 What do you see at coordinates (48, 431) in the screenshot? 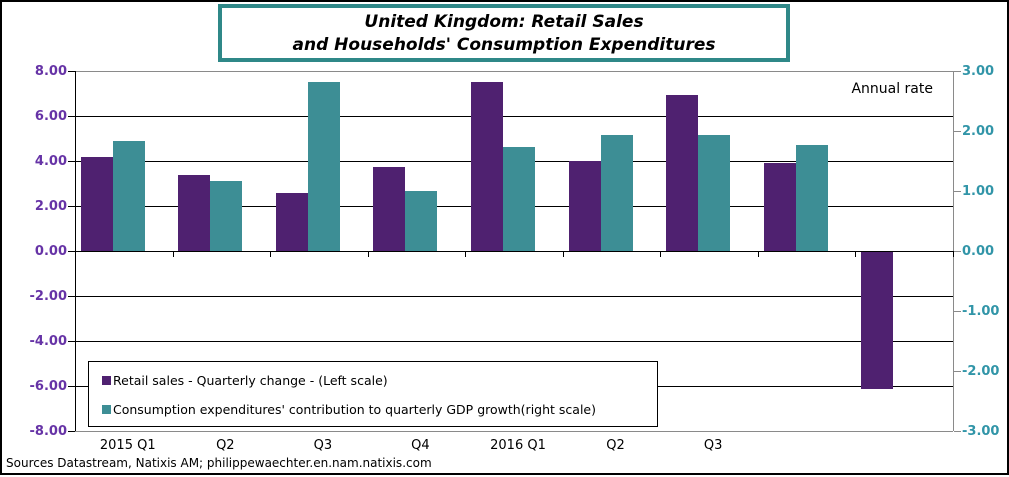
I see `left-axis-tick-label: -8.00` at bounding box center [48, 431].